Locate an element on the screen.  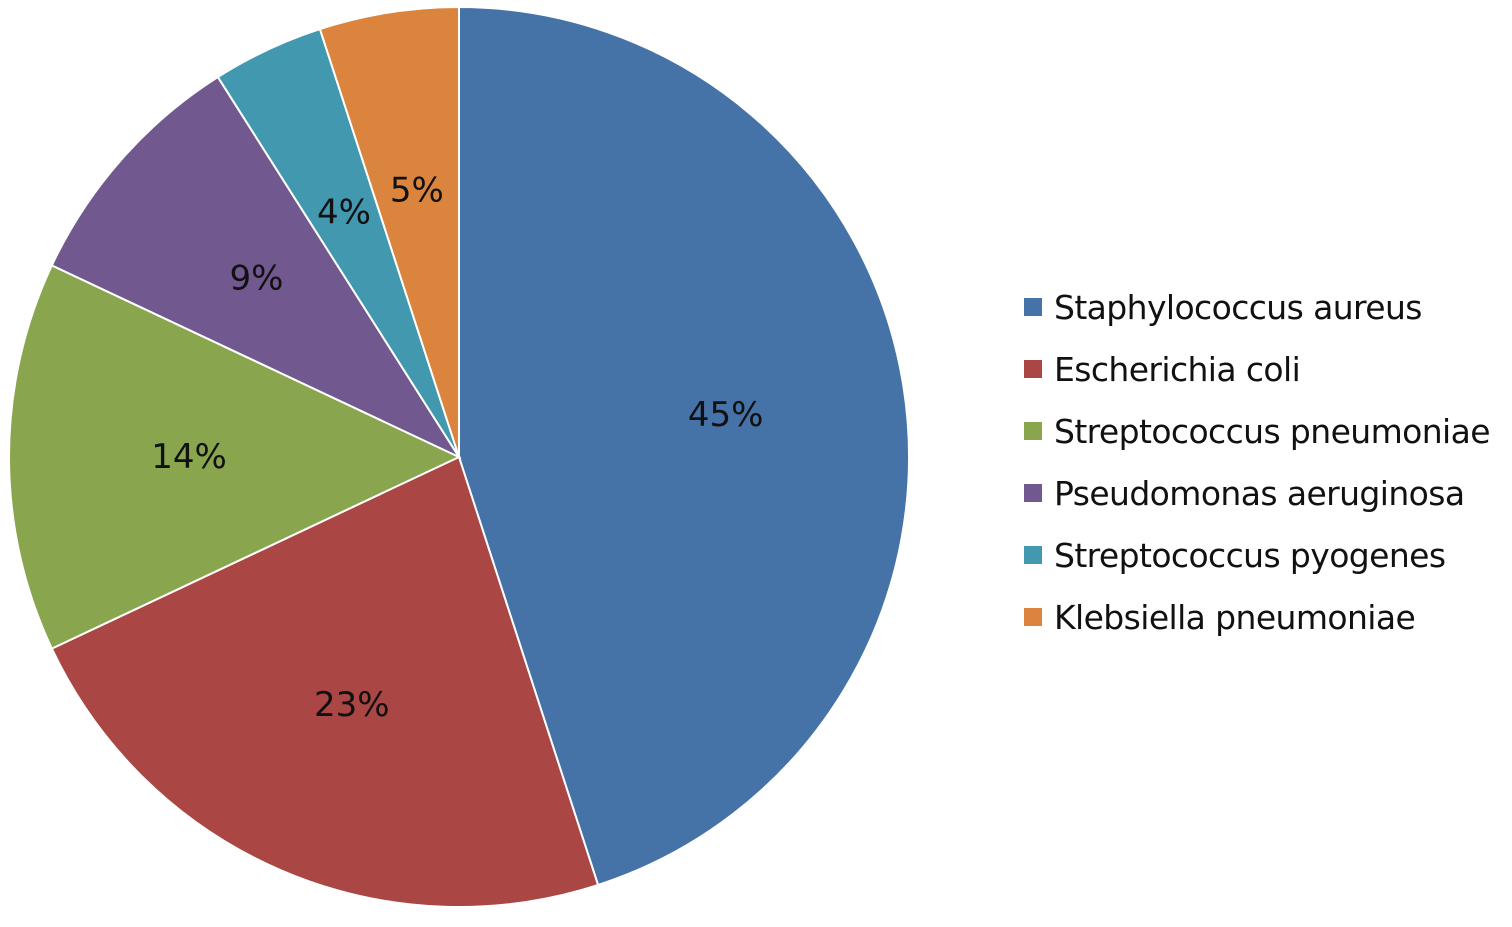
legend-item: Streptococcus pneumoniae is located at coordinates (1267, 431).